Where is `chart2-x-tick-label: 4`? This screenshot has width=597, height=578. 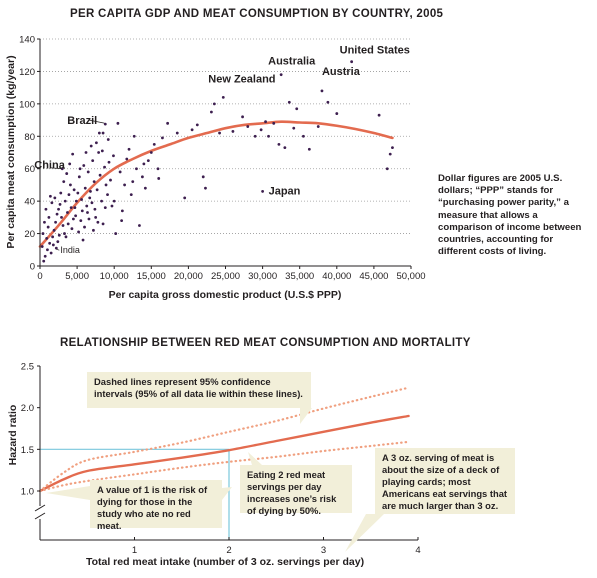
chart2-x-tick-label: 4 is located at coordinates (417, 550).